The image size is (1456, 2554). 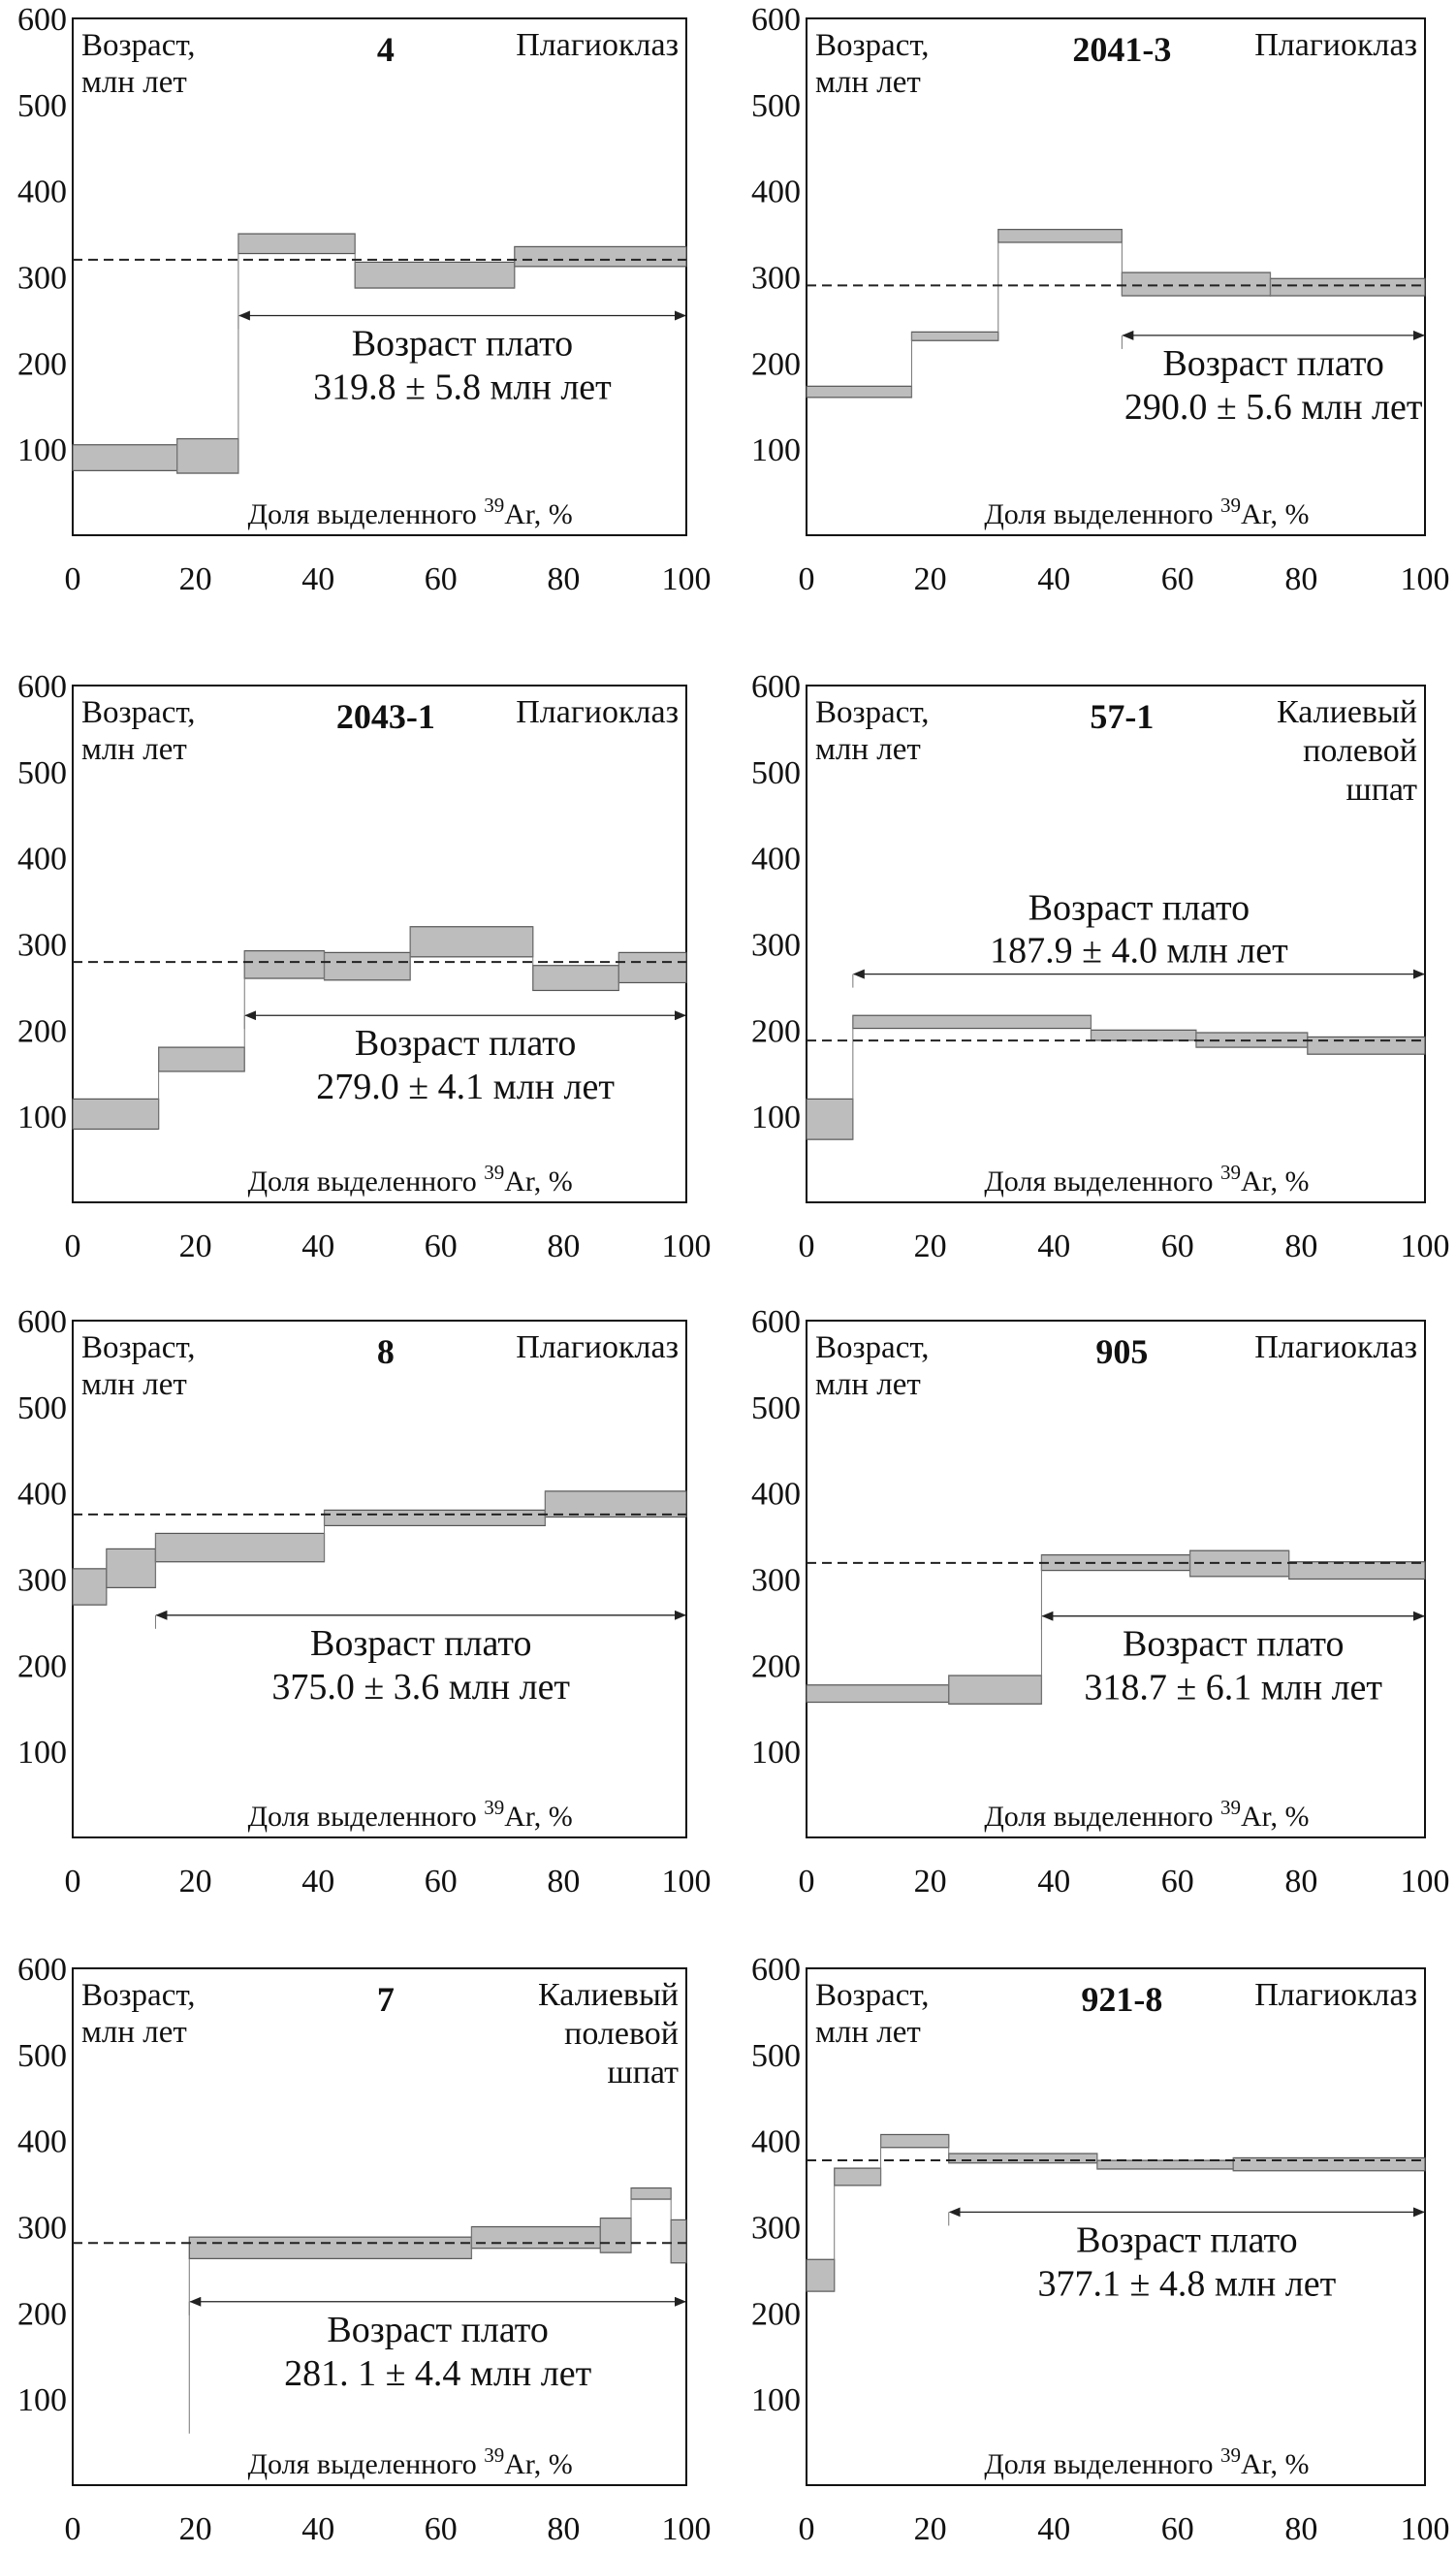 What do you see at coordinates (421, 1687) in the screenshot?
I see `plateau-value: 375.0 ± 3.6 млн лет` at bounding box center [421, 1687].